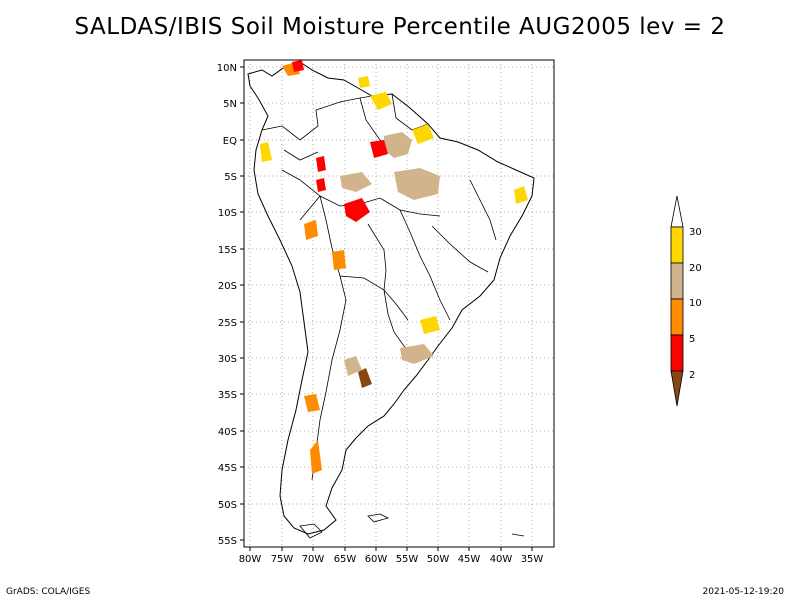 The image size is (800, 600). I want to click on lat-label: 35S, so click(227, 395).